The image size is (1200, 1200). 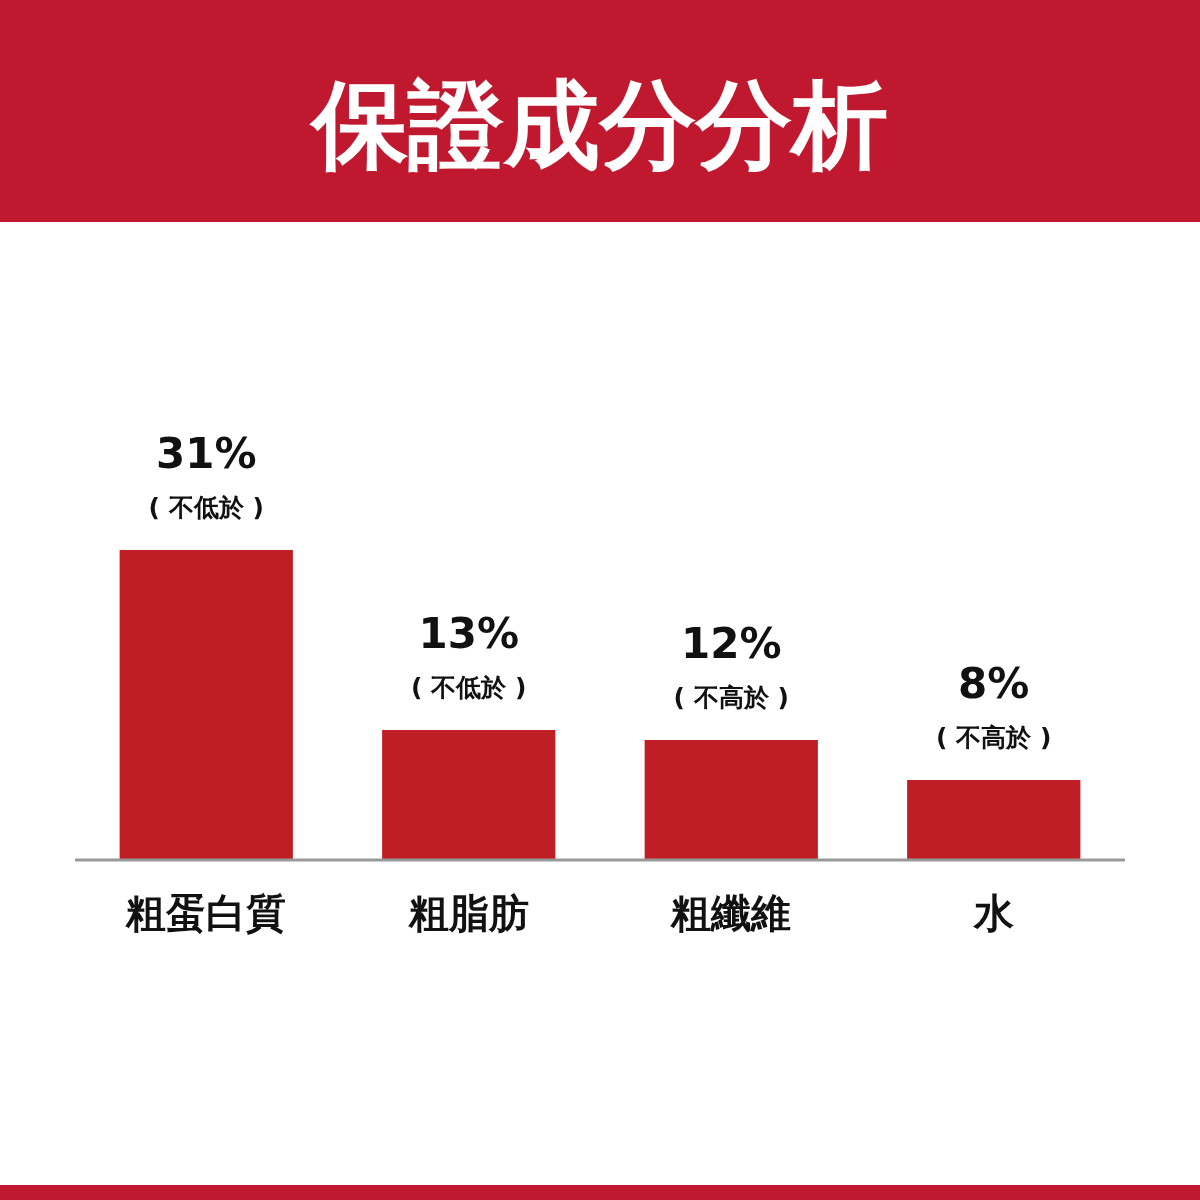 What do you see at coordinates (994, 683) in the screenshot?
I see `data-label: 8%` at bounding box center [994, 683].